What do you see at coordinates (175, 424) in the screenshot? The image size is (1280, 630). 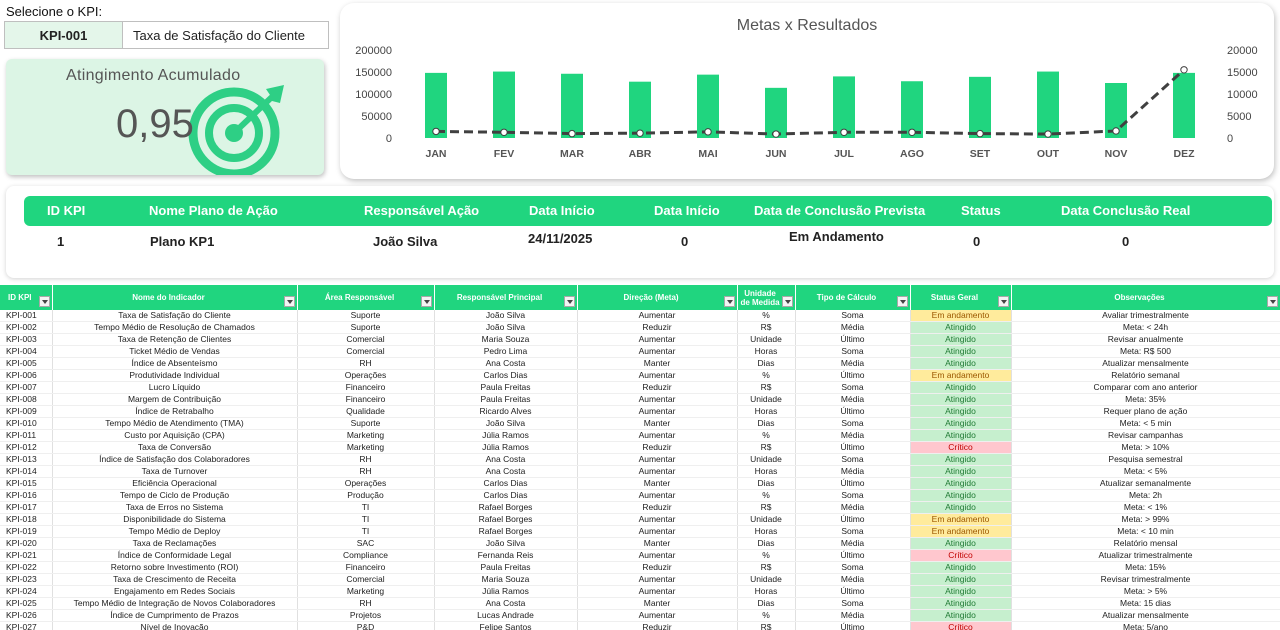 I see `table-cell: Tempo Médio de Atendimento (TMA)` at bounding box center [175, 424].